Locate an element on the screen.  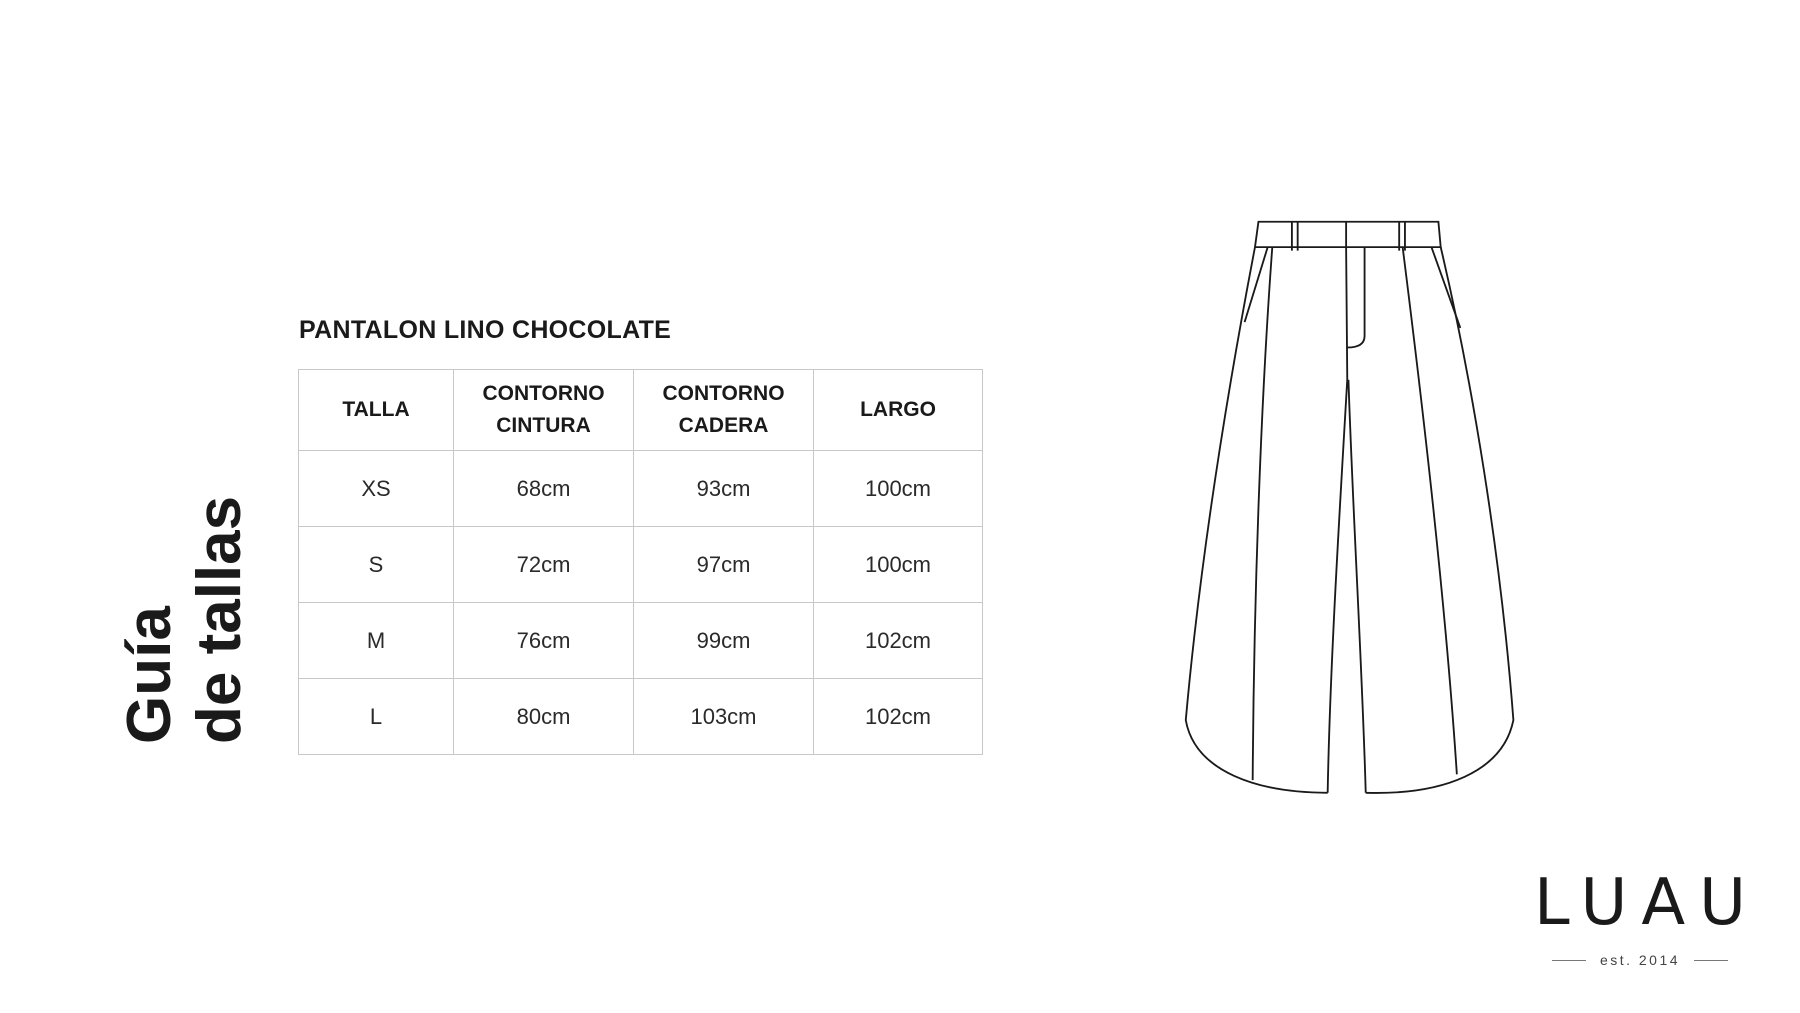
pants-illustration is located at coordinates (1349, 507).